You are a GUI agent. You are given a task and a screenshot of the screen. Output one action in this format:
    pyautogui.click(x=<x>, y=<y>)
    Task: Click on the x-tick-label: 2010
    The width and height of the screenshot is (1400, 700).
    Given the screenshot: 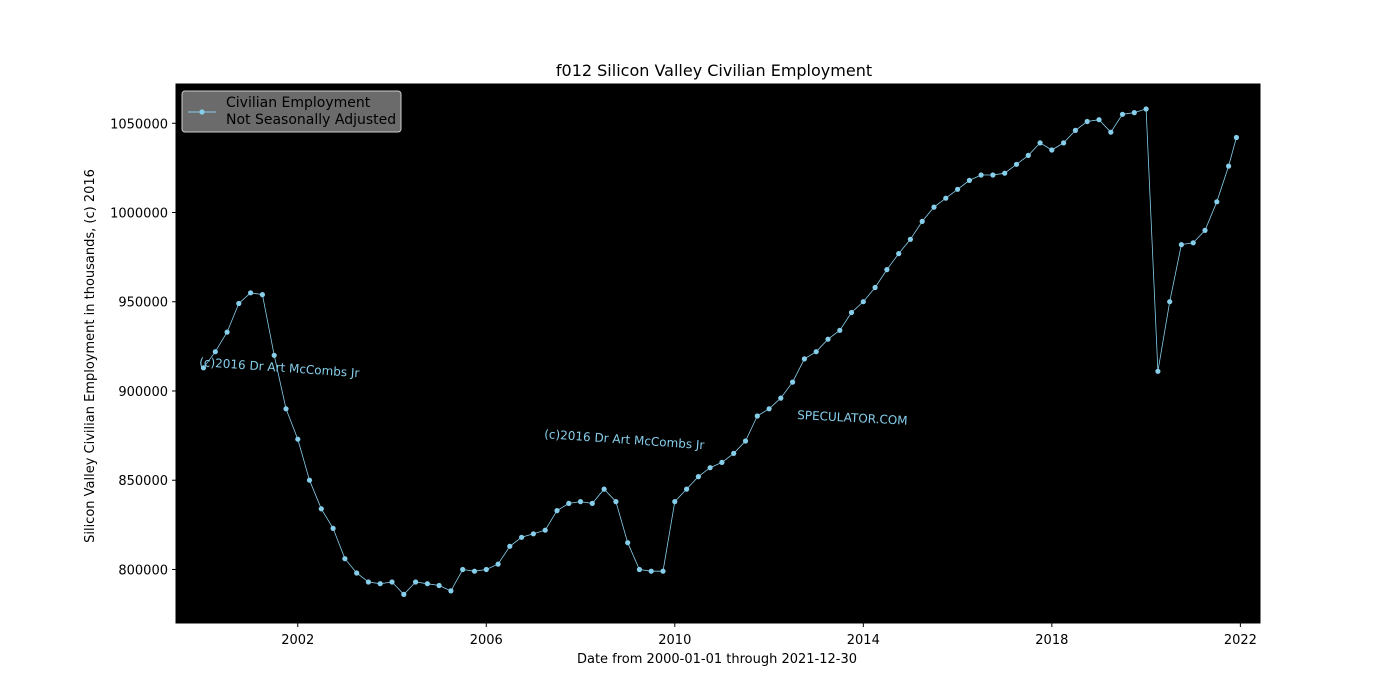 What is the action you would take?
    pyautogui.click(x=674, y=640)
    